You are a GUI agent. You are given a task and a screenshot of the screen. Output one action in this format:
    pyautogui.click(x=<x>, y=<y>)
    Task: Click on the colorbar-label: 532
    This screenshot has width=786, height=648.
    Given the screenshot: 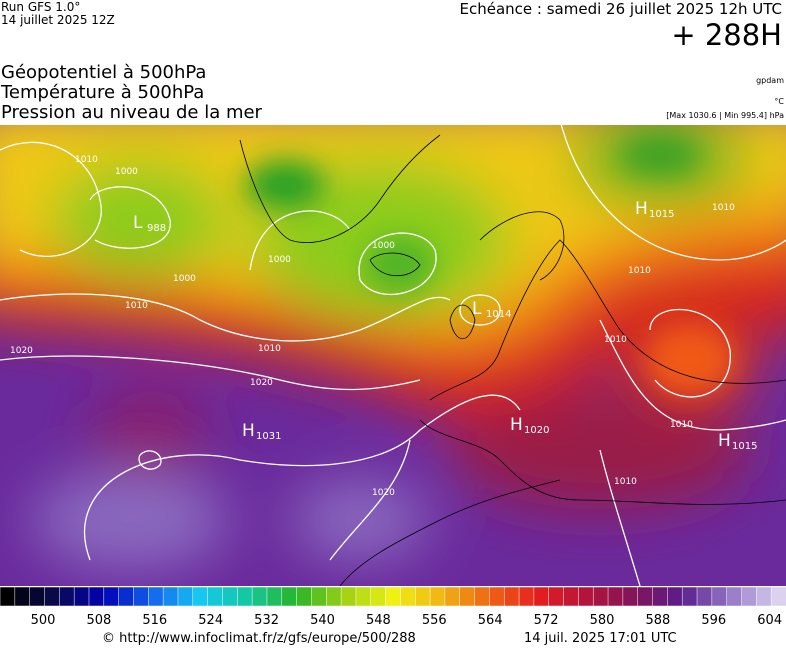 What is the action you would take?
    pyautogui.click(x=266, y=620)
    